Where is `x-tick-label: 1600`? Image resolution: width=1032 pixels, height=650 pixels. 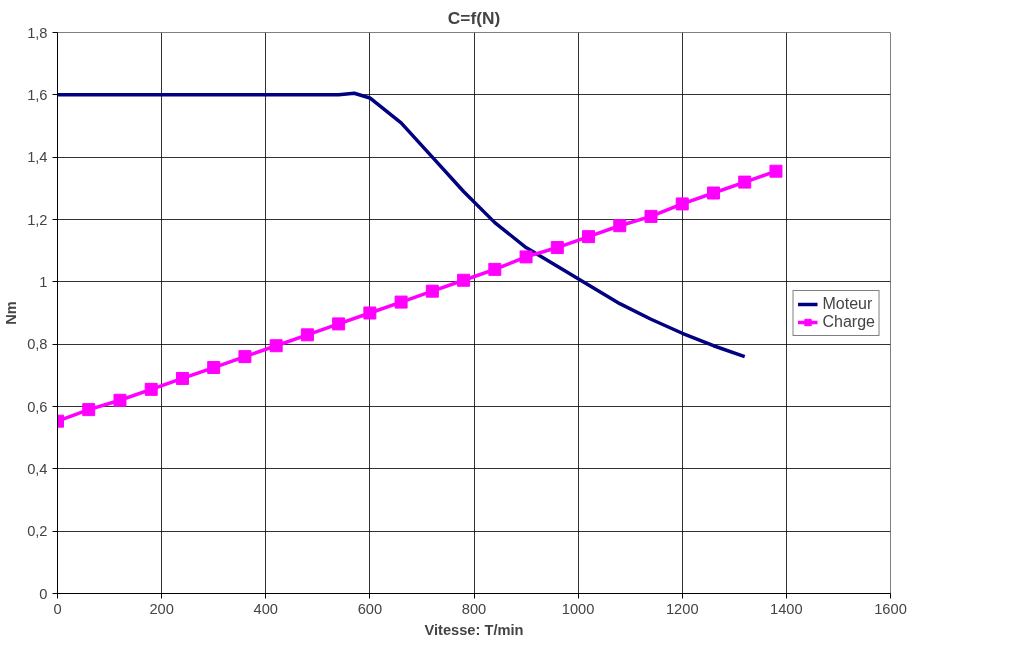 x-tick-label: 1600 is located at coordinates (890, 608).